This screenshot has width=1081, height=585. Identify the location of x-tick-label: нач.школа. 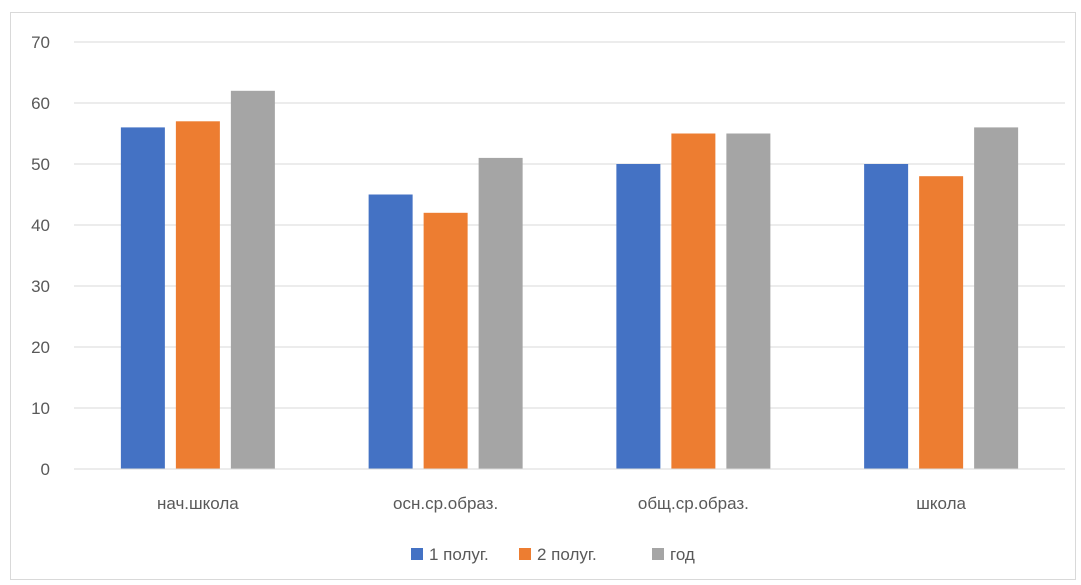
(198, 503).